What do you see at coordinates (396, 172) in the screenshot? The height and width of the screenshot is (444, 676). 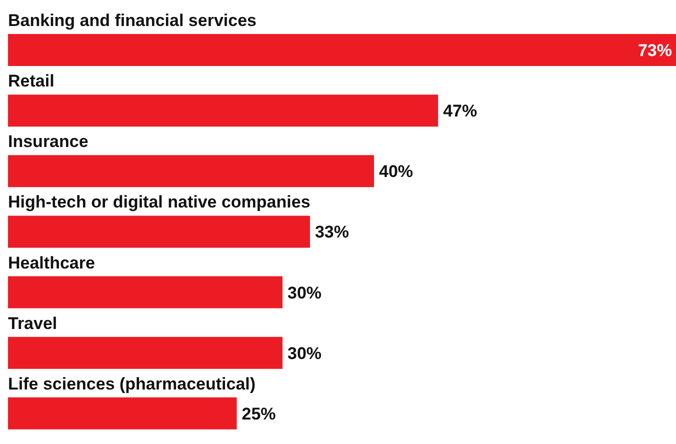 I see `data-label: 40%` at bounding box center [396, 172].